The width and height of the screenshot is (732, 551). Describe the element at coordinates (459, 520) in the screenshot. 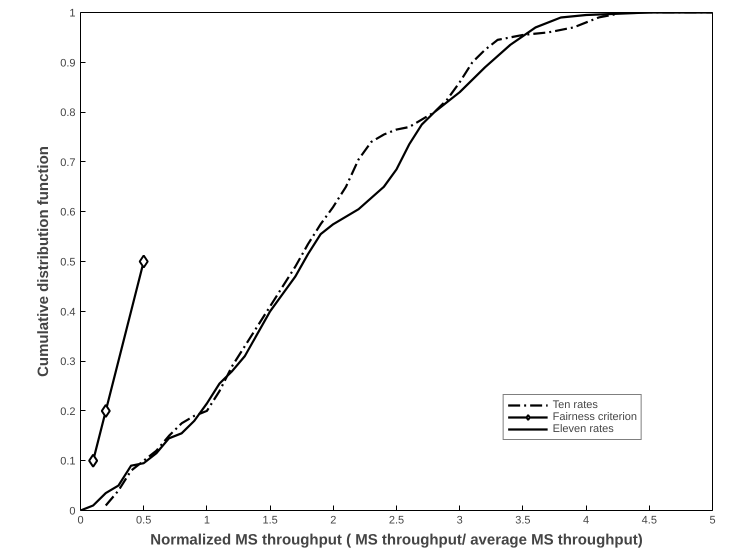

I see `x-tick-label: 3` at that location.